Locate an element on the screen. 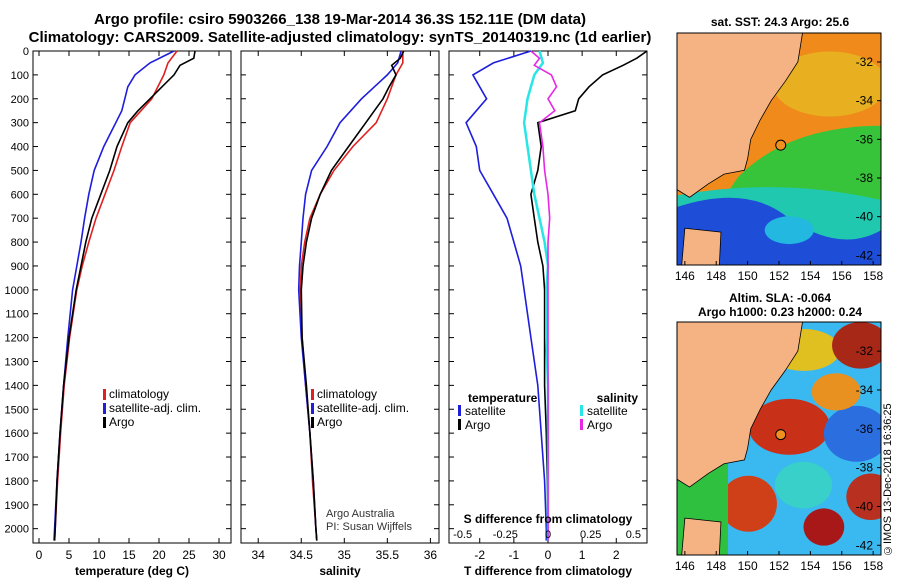 Image resolution: width=900 pixels, height=580 pixels. depth-tick-label: 500 is located at coordinates (20, 171).